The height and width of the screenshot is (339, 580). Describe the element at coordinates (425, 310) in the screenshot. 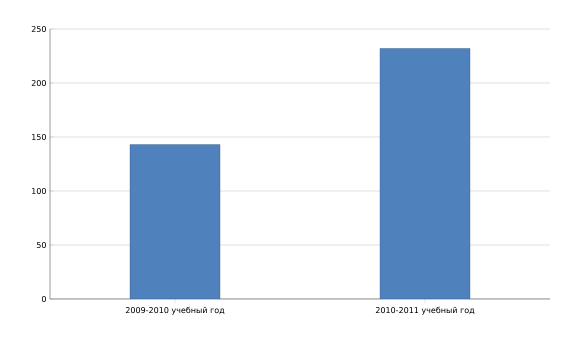

I see `x-tick-label: 2010-2011 учебный год` at that location.